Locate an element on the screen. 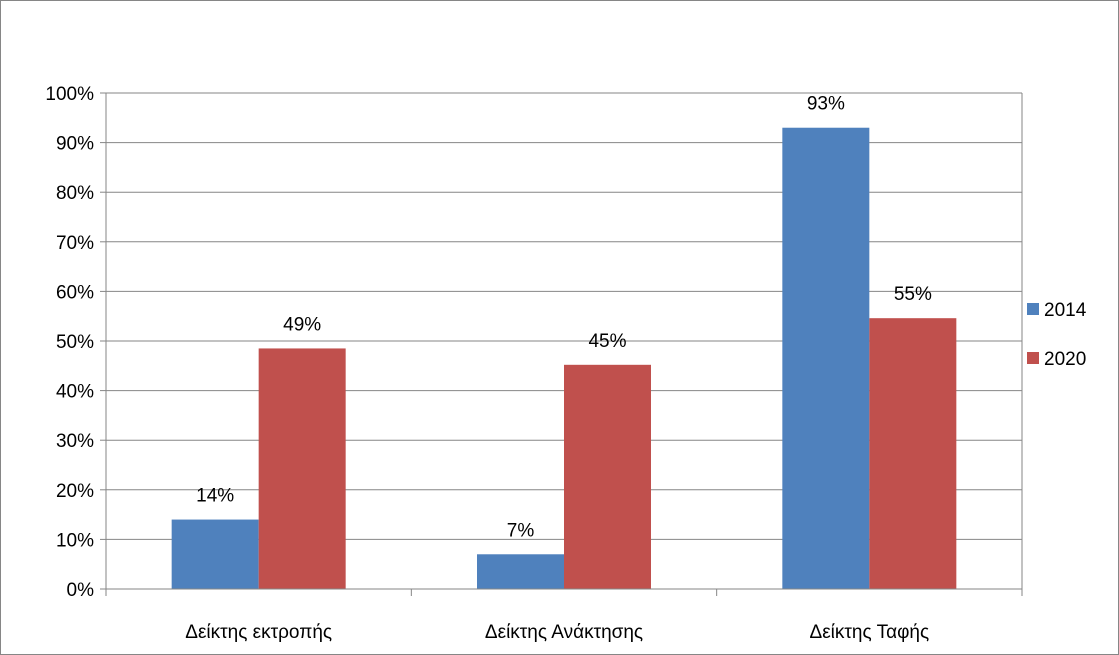 The height and width of the screenshot is (655, 1119). legend-label-2014: 2014 is located at coordinates (1065, 310).